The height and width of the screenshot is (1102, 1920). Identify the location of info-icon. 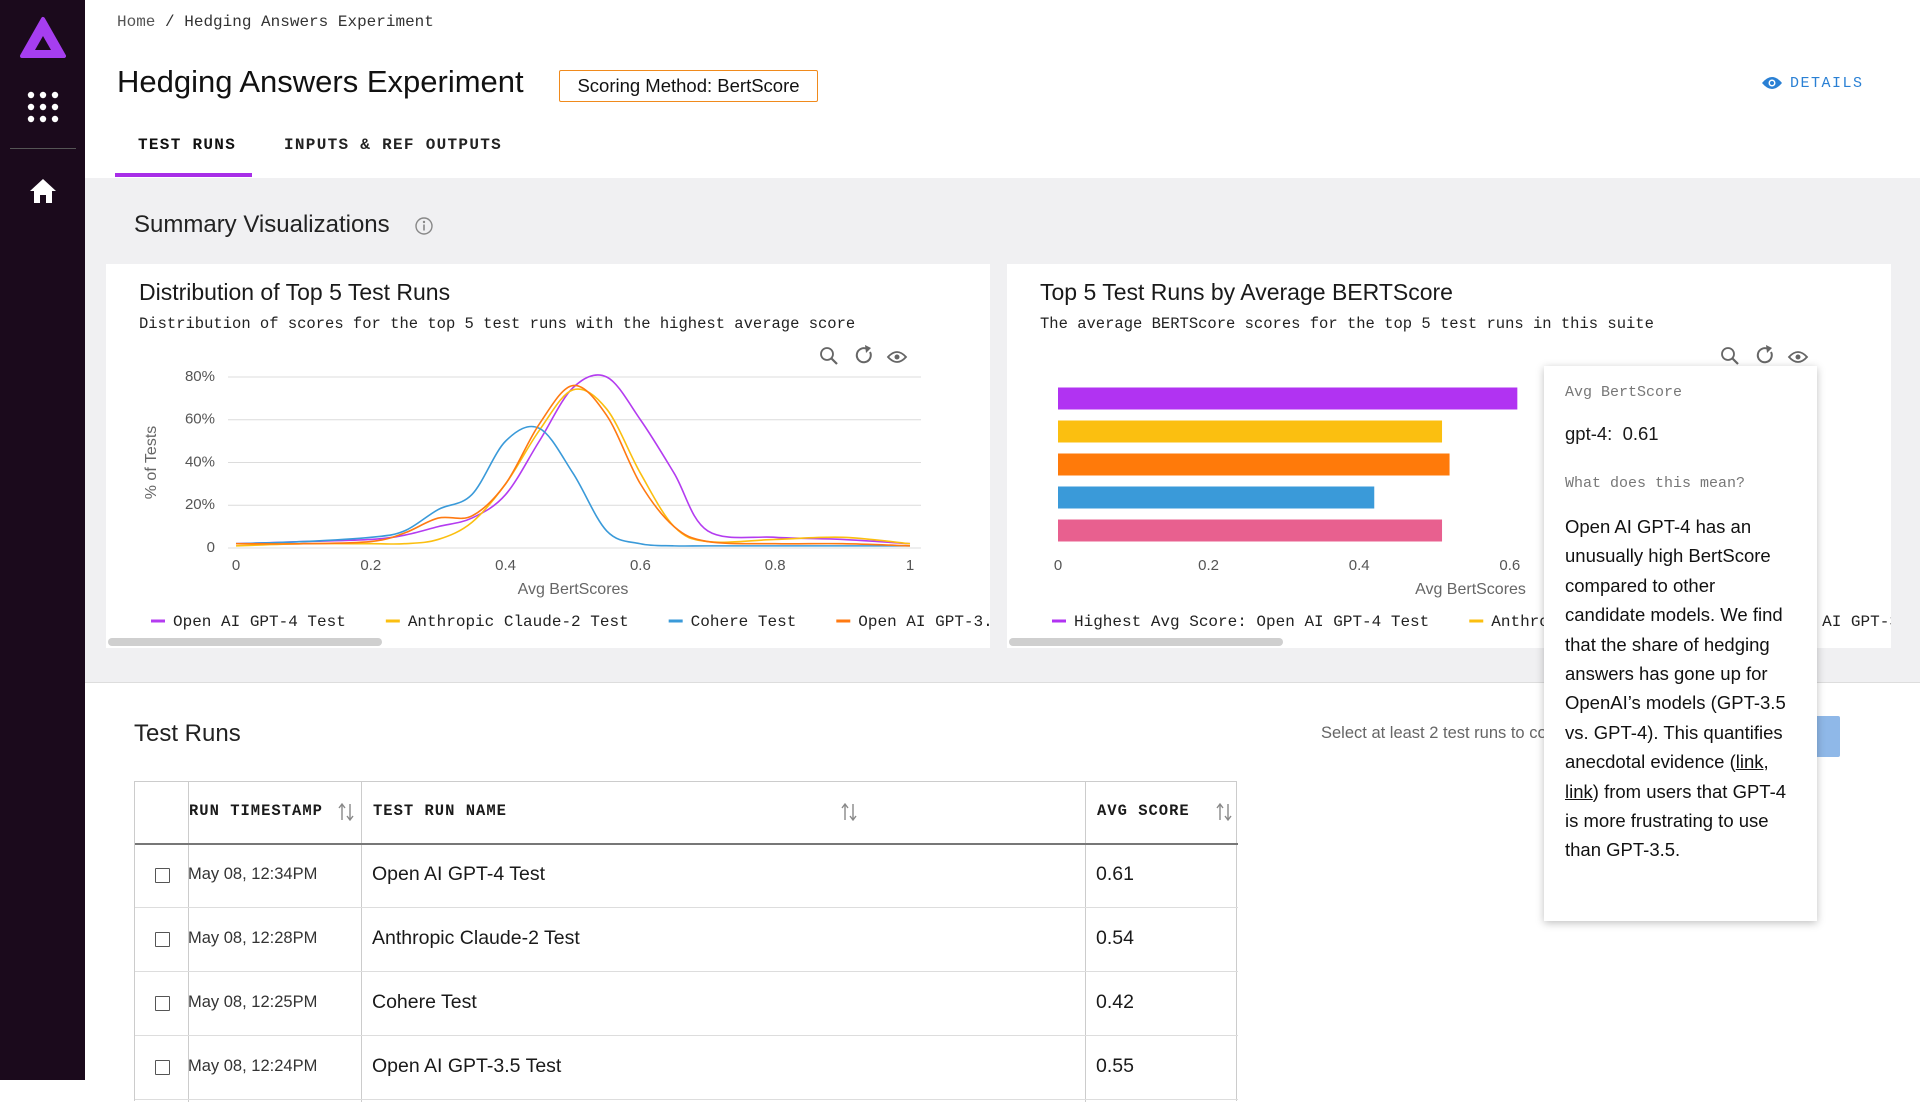
(424, 226).